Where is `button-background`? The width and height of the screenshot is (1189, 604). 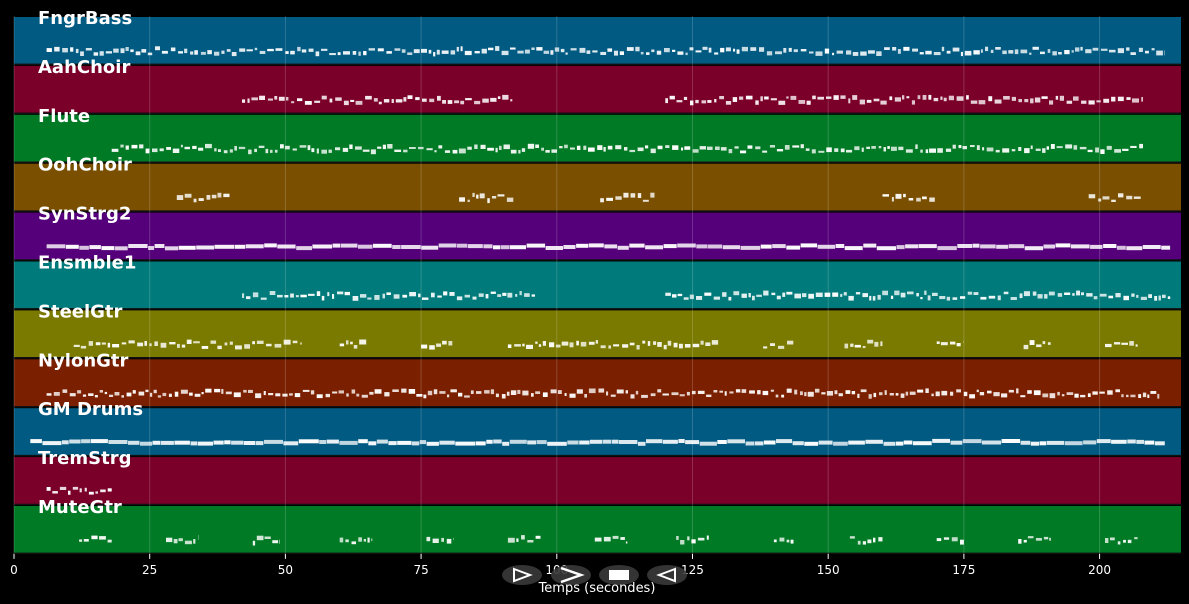
button-background is located at coordinates (522, 575).